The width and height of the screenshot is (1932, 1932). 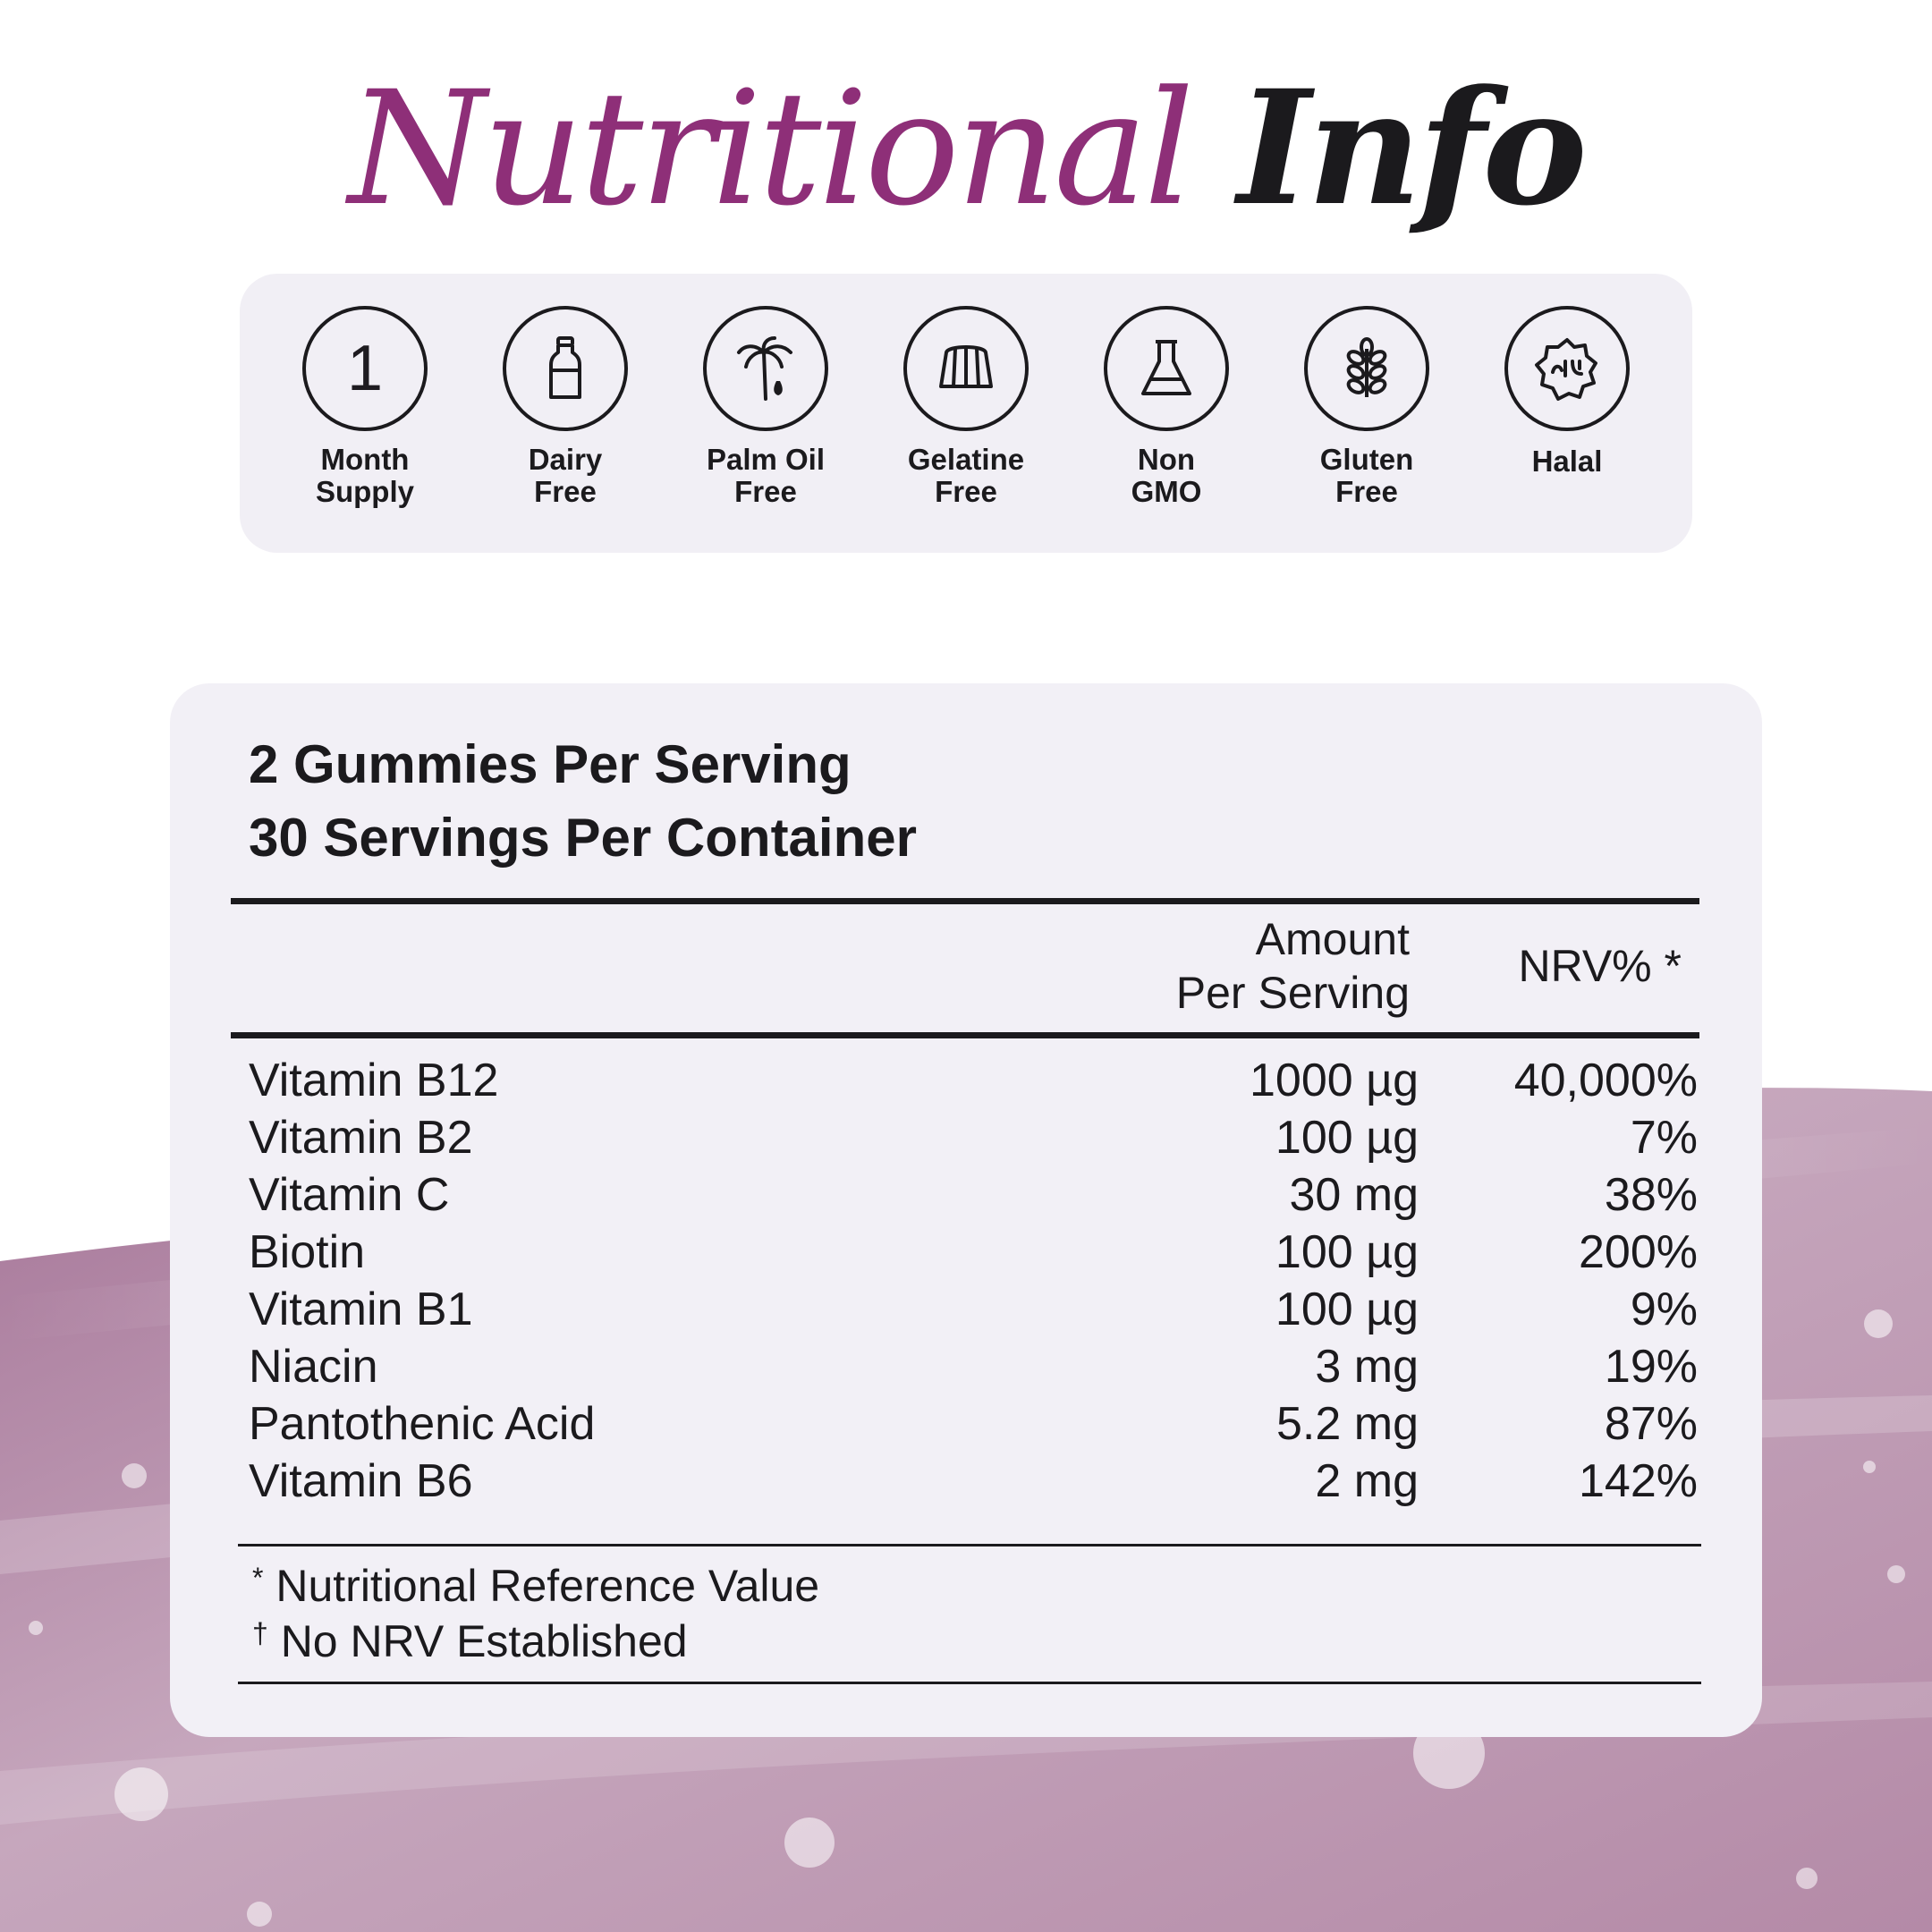 I want to click on title-part-nutritional: Nutritional, so click(x=771, y=149).